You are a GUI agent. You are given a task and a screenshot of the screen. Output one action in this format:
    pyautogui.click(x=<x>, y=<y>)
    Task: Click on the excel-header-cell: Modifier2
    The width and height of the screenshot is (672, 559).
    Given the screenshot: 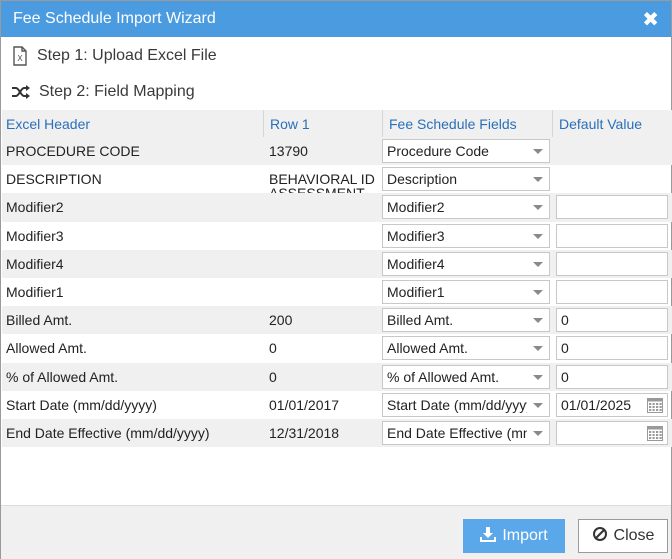 What is the action you would take?
    pyautogui.click(x=35, y=207)
    